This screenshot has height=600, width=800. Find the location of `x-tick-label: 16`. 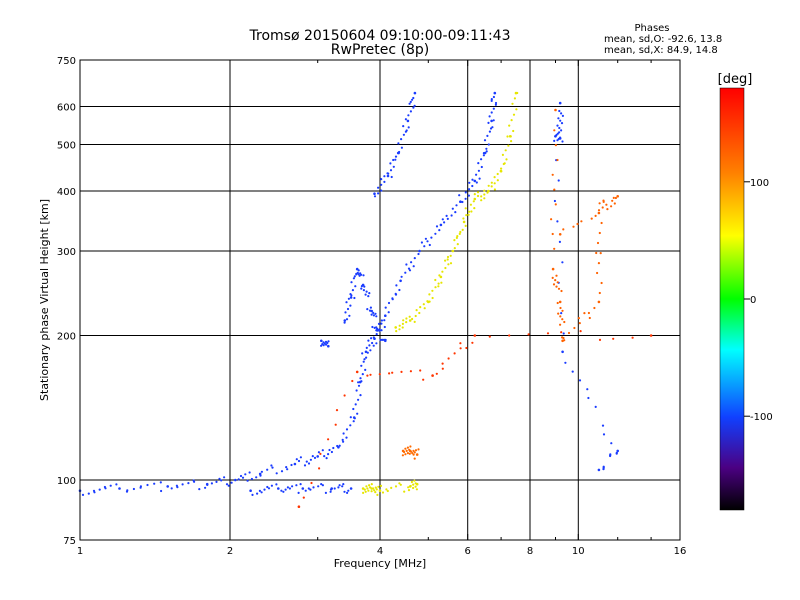

x-tick-label: 16 is located at coordinates (680, 551).